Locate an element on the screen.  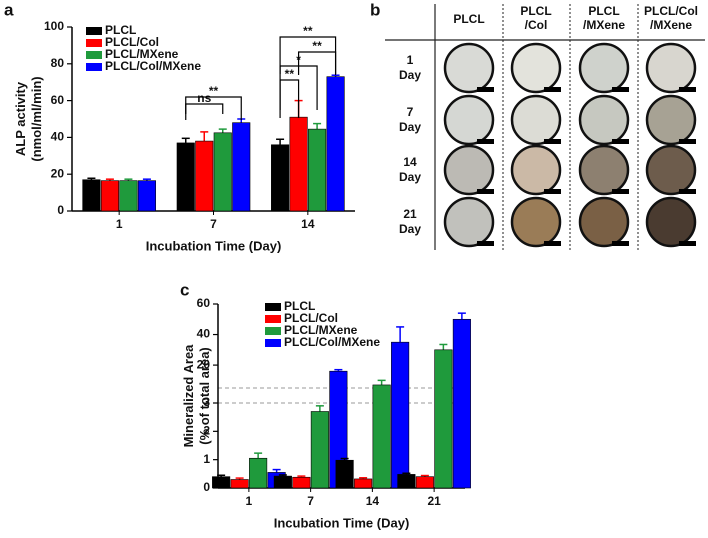
column-header: PLCL/Col is located at coordinates (535, 18).